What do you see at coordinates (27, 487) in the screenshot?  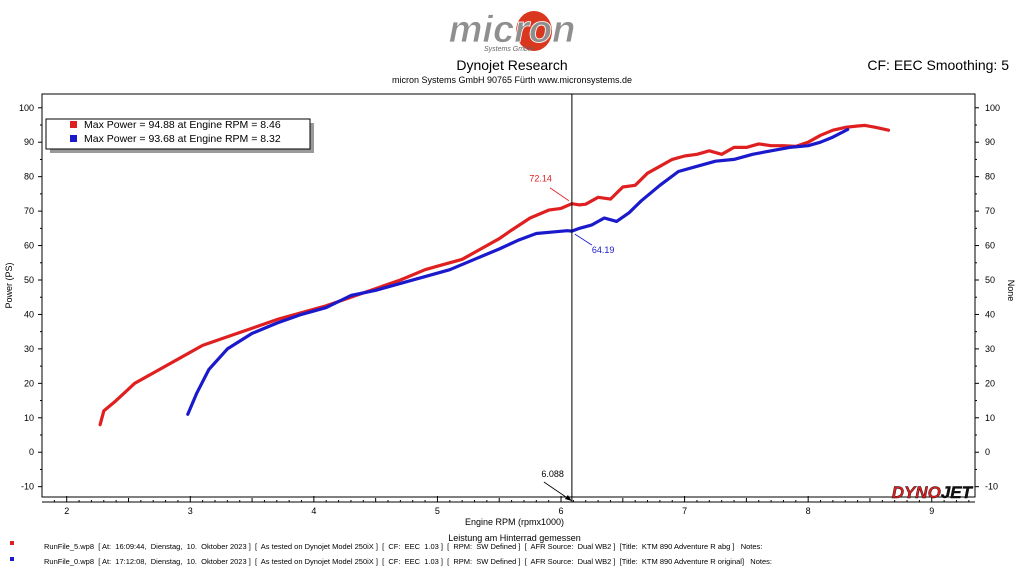 I see `y-tick-label: -10` at bounding box center [27, 487].